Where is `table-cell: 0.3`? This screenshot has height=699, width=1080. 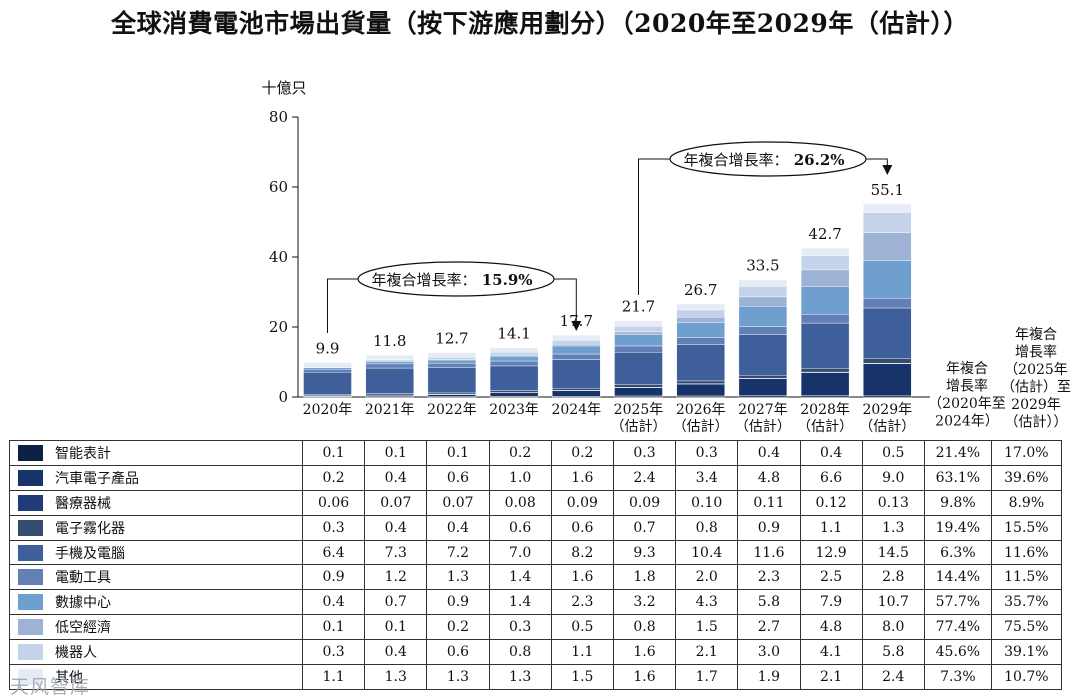 table-cell: 0.3 is located at coordinates (333, 652).